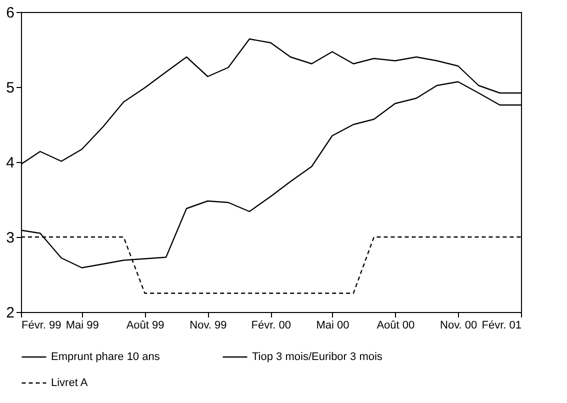  I want to click on x-tick-label: Août 99, so click(145, 326).